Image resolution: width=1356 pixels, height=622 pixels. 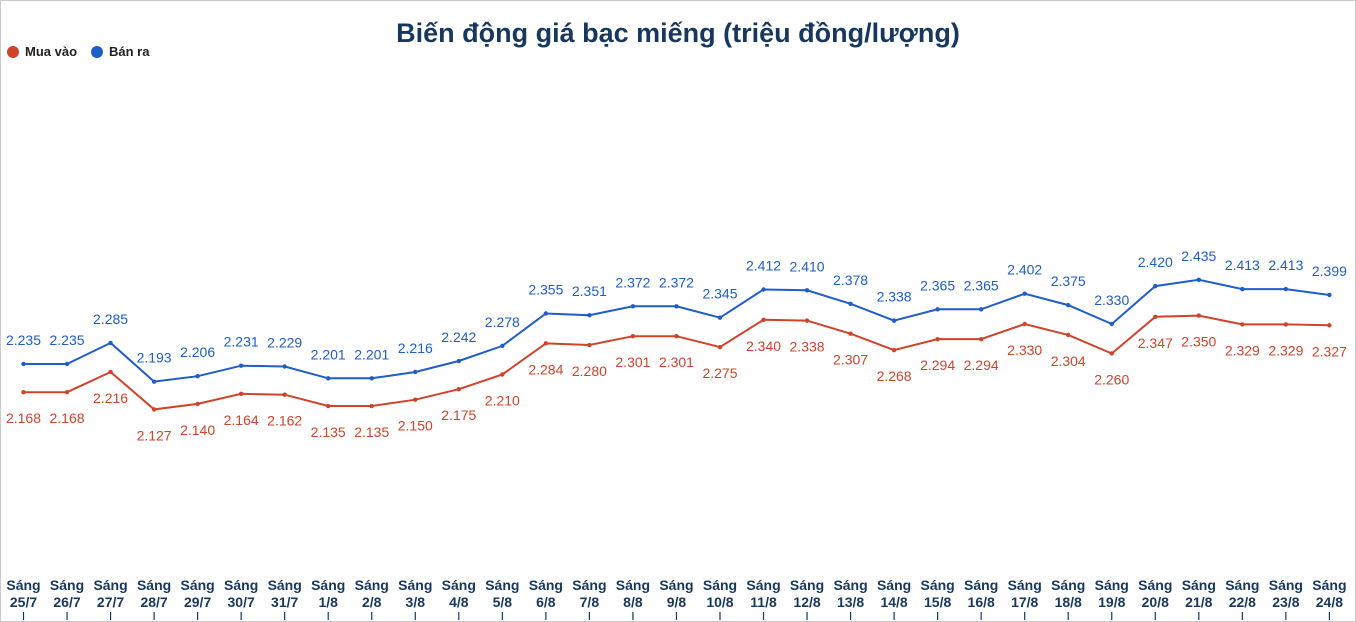 What do you see at coordinates (1111, 602) in the screenshot?
I see `x-tick-label: 19/8` at bounding box center [1111, 602].